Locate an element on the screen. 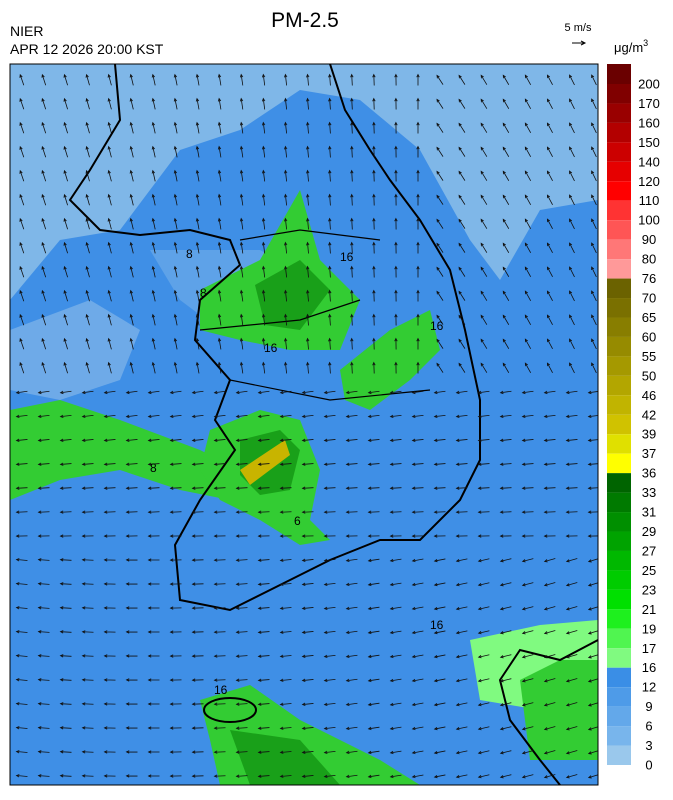  colorbar-label: 31 is located at coordinates (649, 512).